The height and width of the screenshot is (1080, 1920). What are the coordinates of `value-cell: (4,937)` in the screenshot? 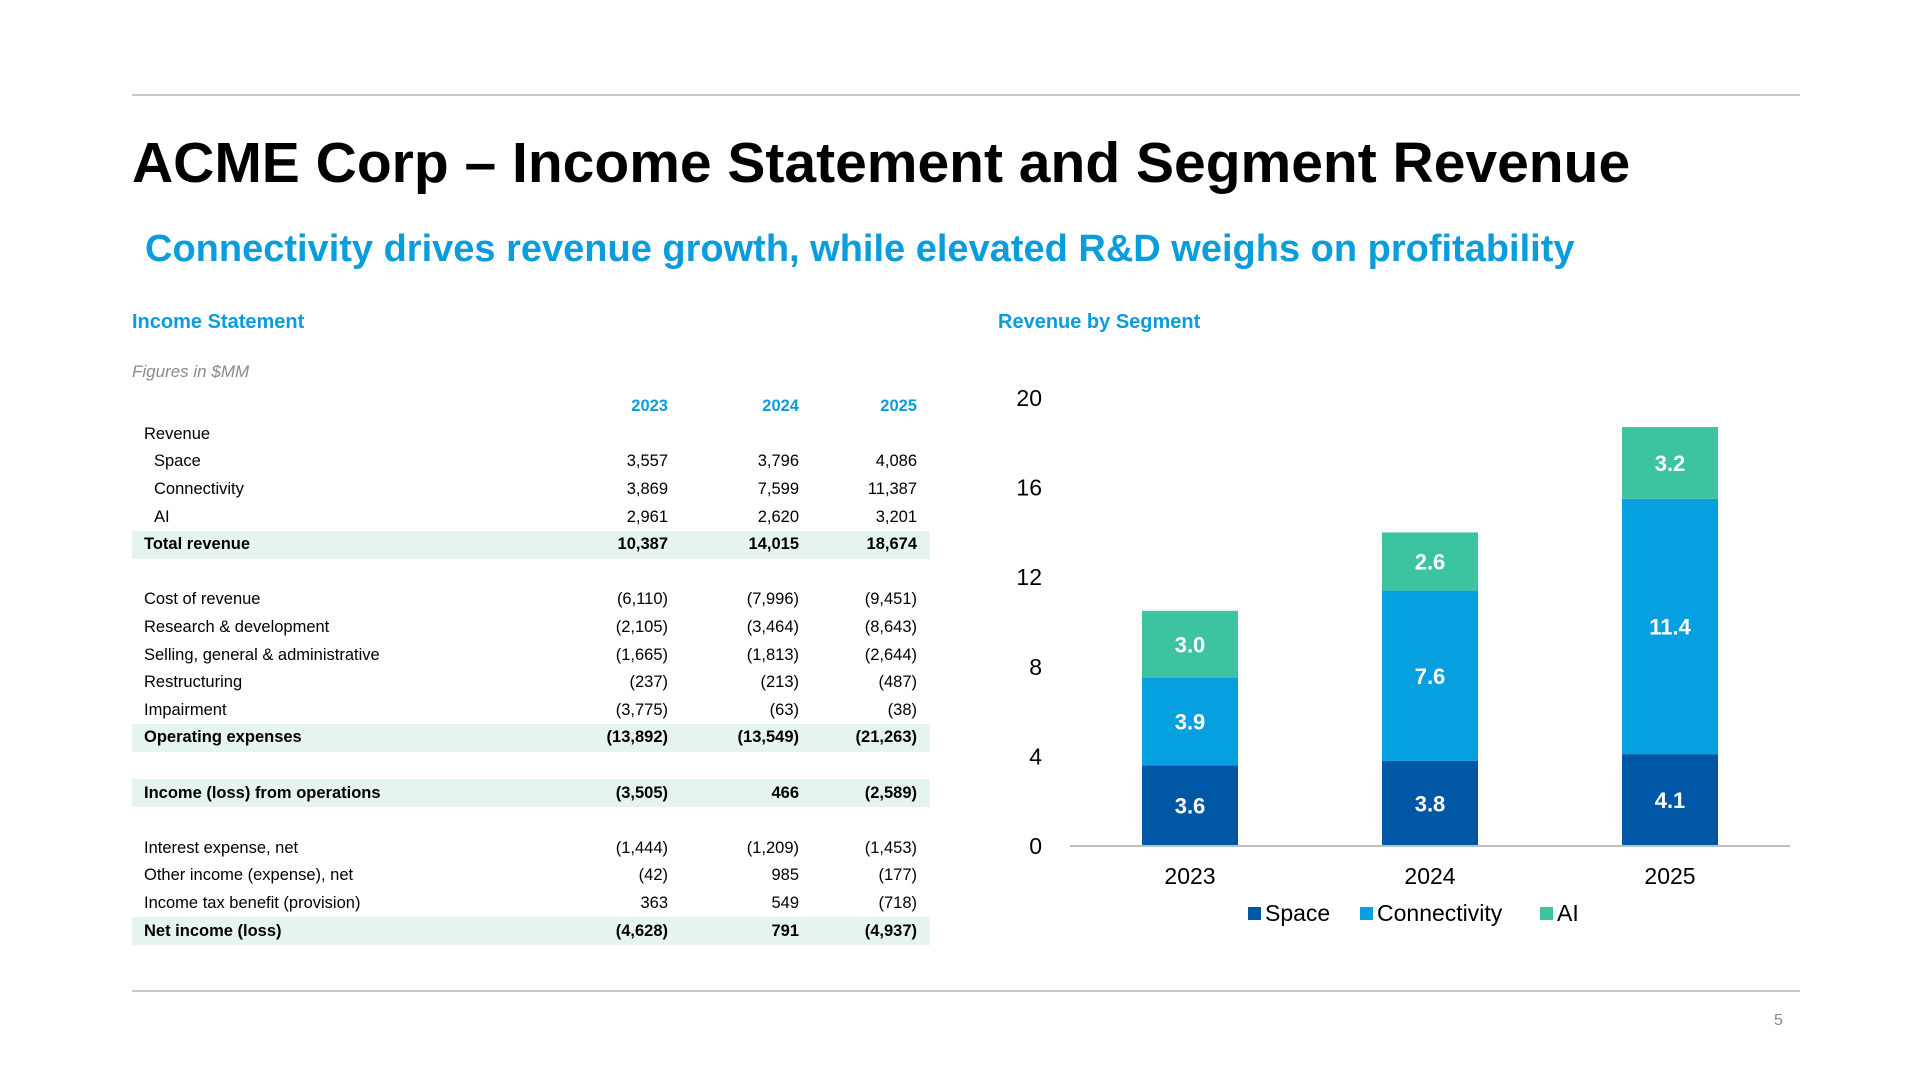 It's located at (890, 930).